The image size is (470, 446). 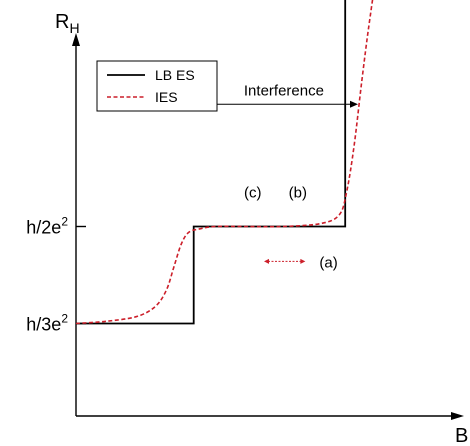 I want to click on y-tick-label-0: h/3e2, so click(x=47, y=323).